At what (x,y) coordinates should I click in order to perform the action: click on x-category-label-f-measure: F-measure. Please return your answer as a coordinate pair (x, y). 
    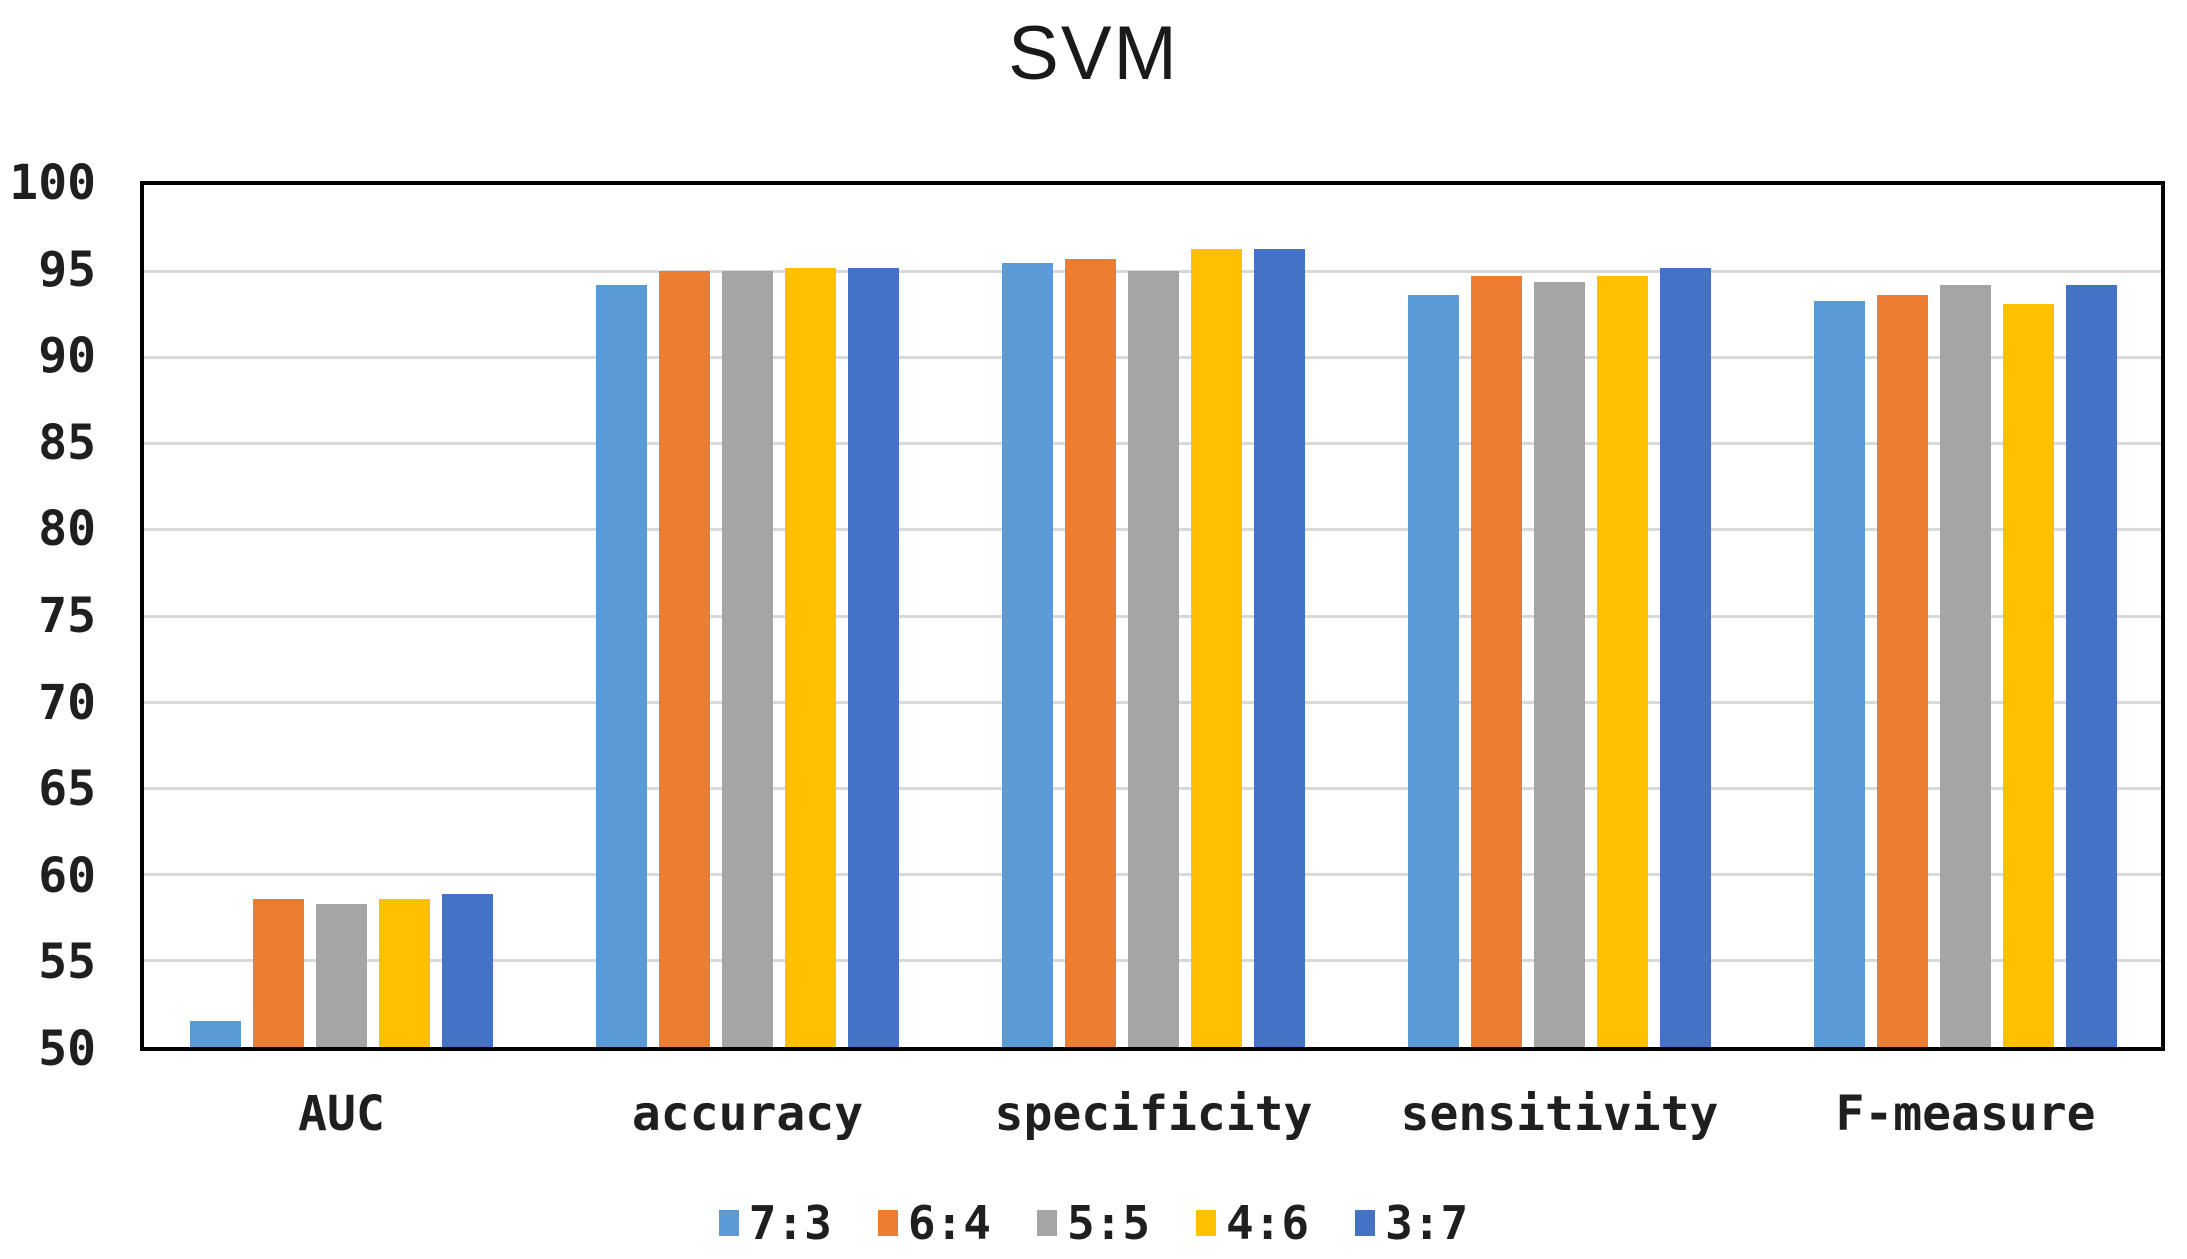
    Looking at the image, I should click on (1965, 1114).